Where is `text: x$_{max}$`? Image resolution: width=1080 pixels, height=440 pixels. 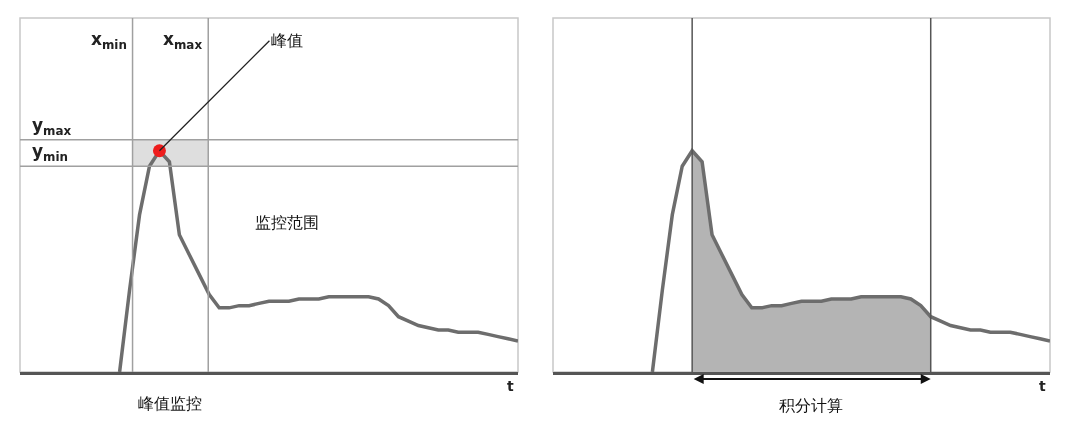
text: x$_{max}$ is located at coordinates (183, 40).